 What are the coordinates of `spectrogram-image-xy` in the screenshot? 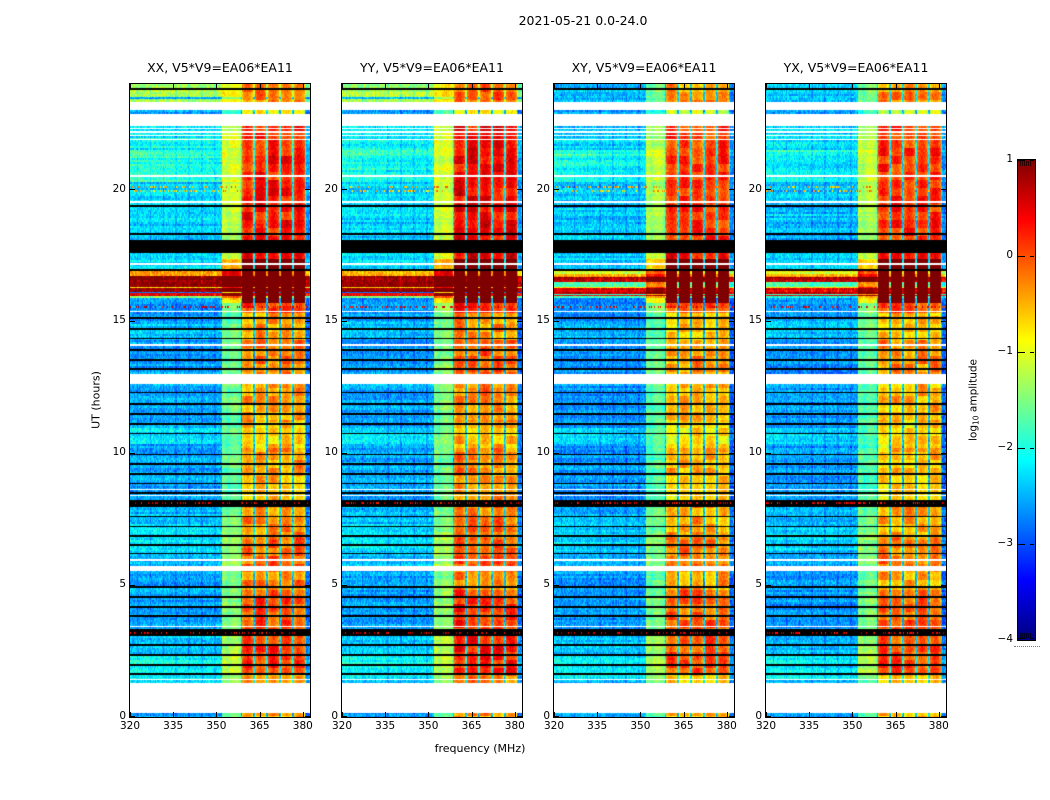 It's located at (644, 400).